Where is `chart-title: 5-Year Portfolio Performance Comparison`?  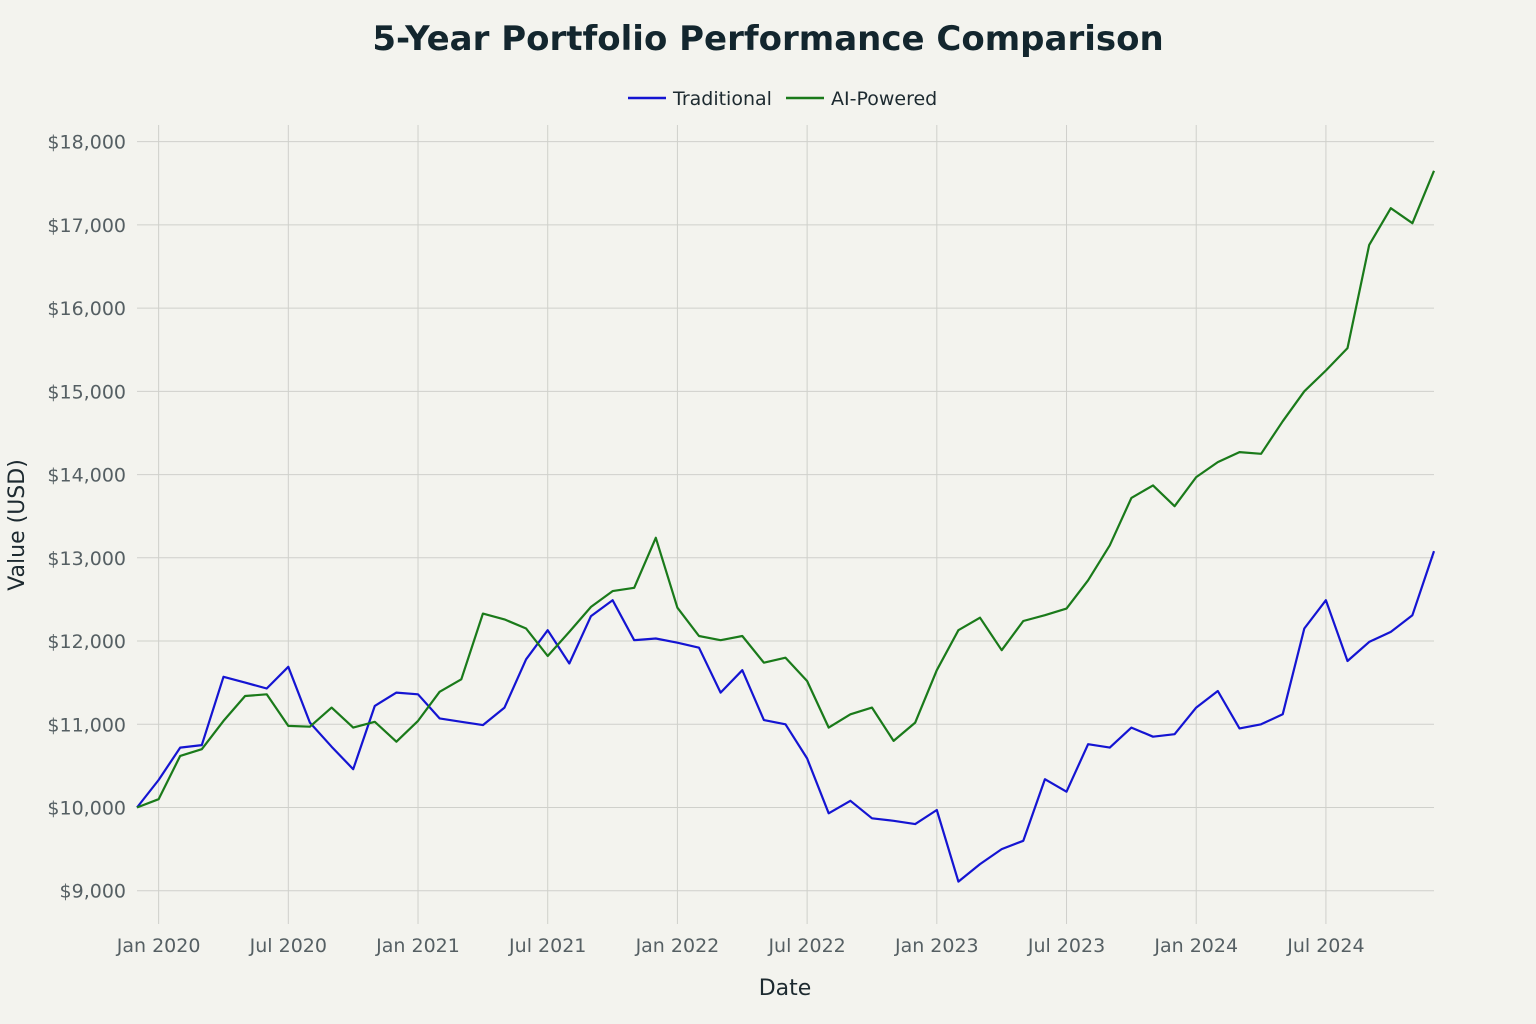
chart-title: 5-Year Portfolio Performance Comparison is located at coordinates (767, 39).